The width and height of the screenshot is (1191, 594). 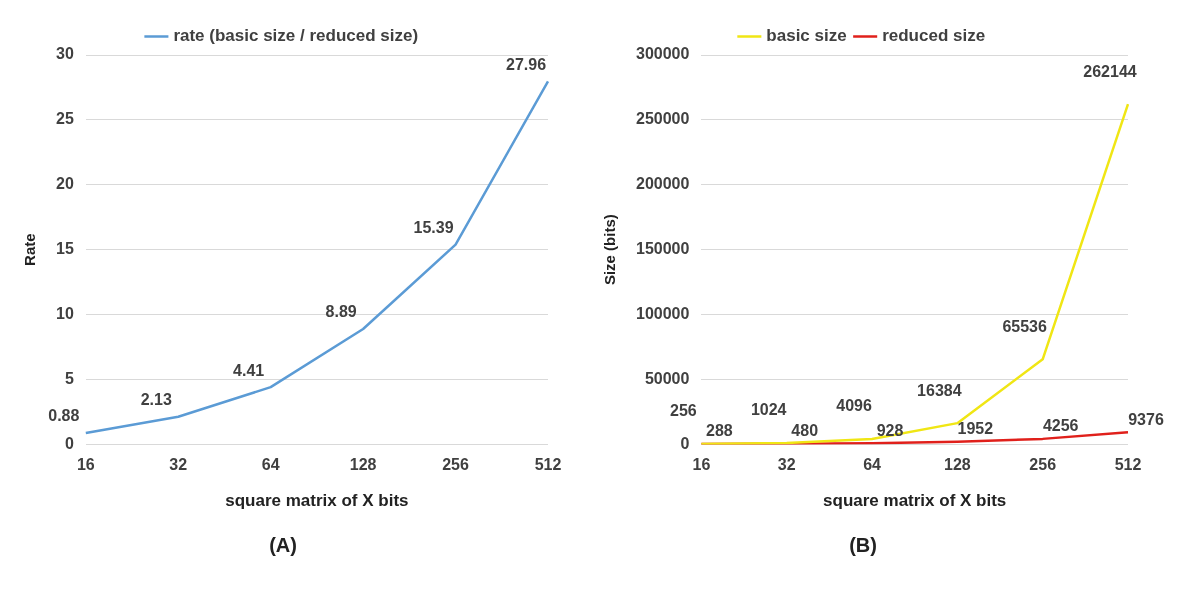 What do you see at coordinates (64, 416) in the screenshot?
I see `data-label: 0.88` at bounding box center [64, 416].